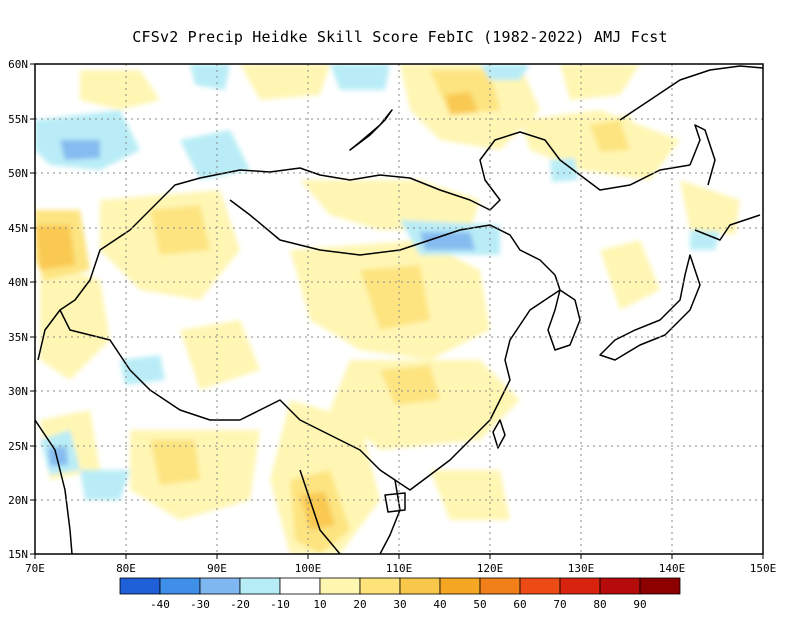  I want to click on lat-tick-label: 50N, so click(18, 173).